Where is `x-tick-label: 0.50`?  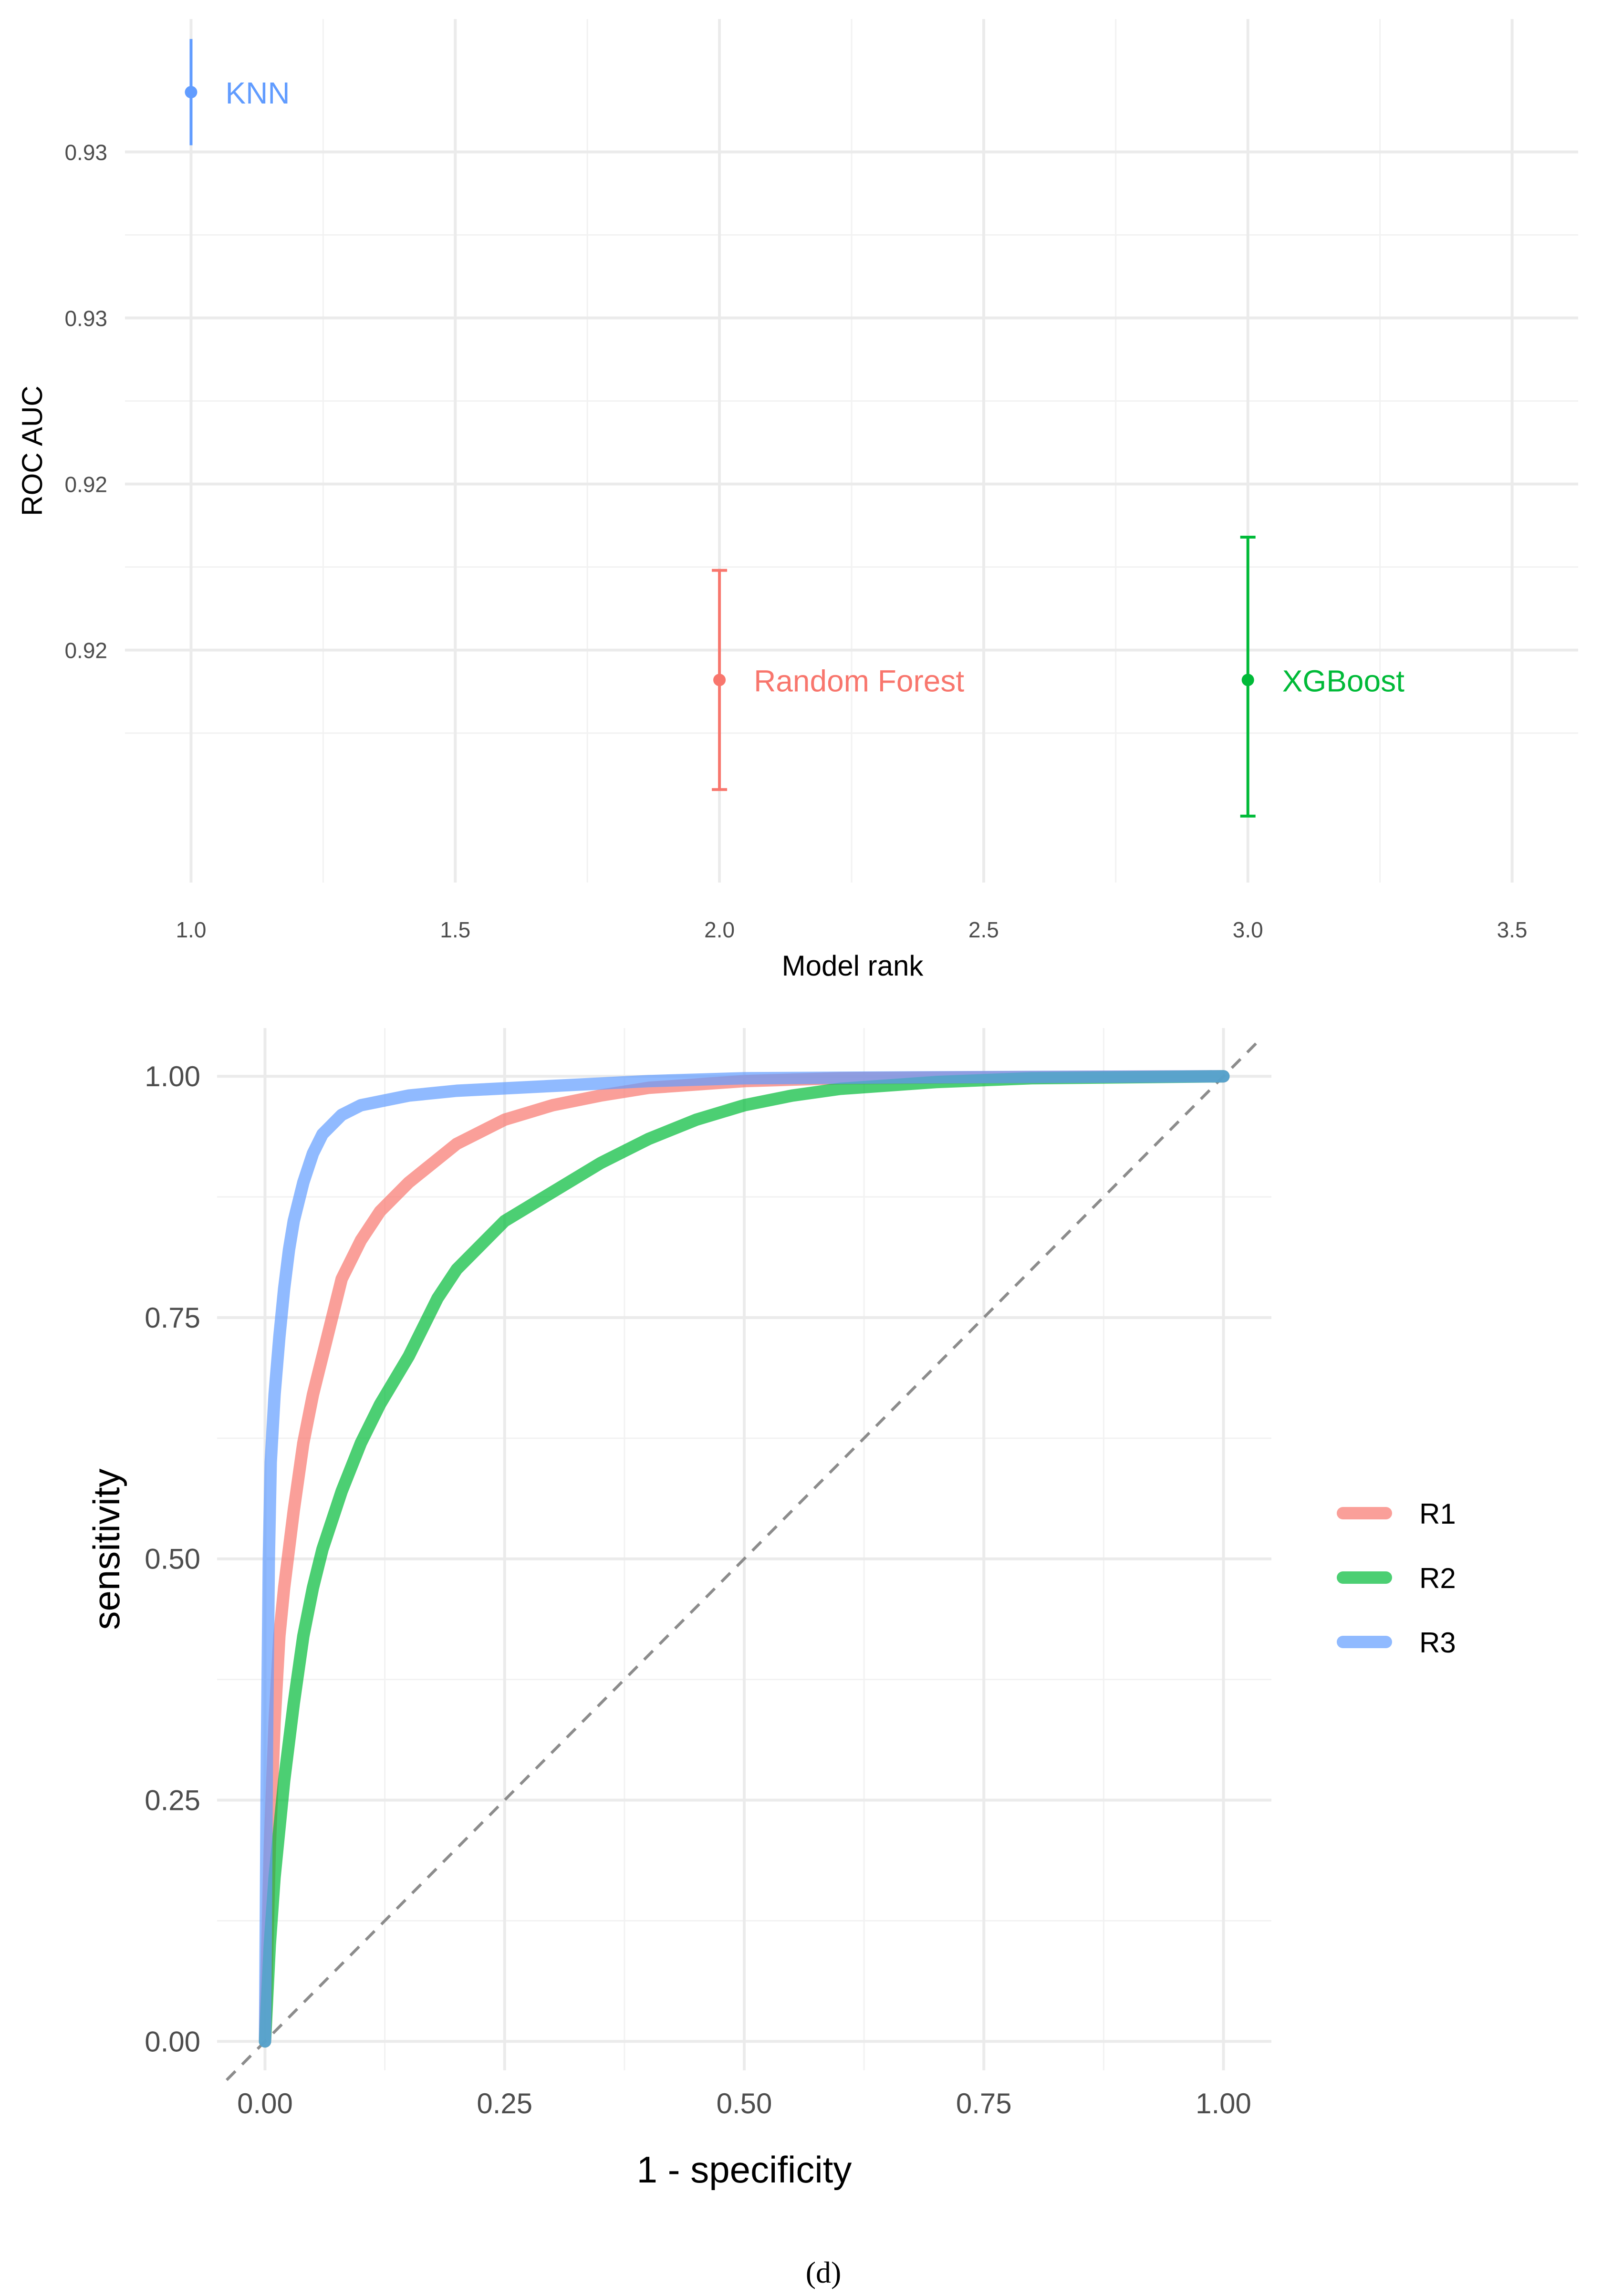 x-tick-label: 0.50 is located at coordinates (744, 2103).